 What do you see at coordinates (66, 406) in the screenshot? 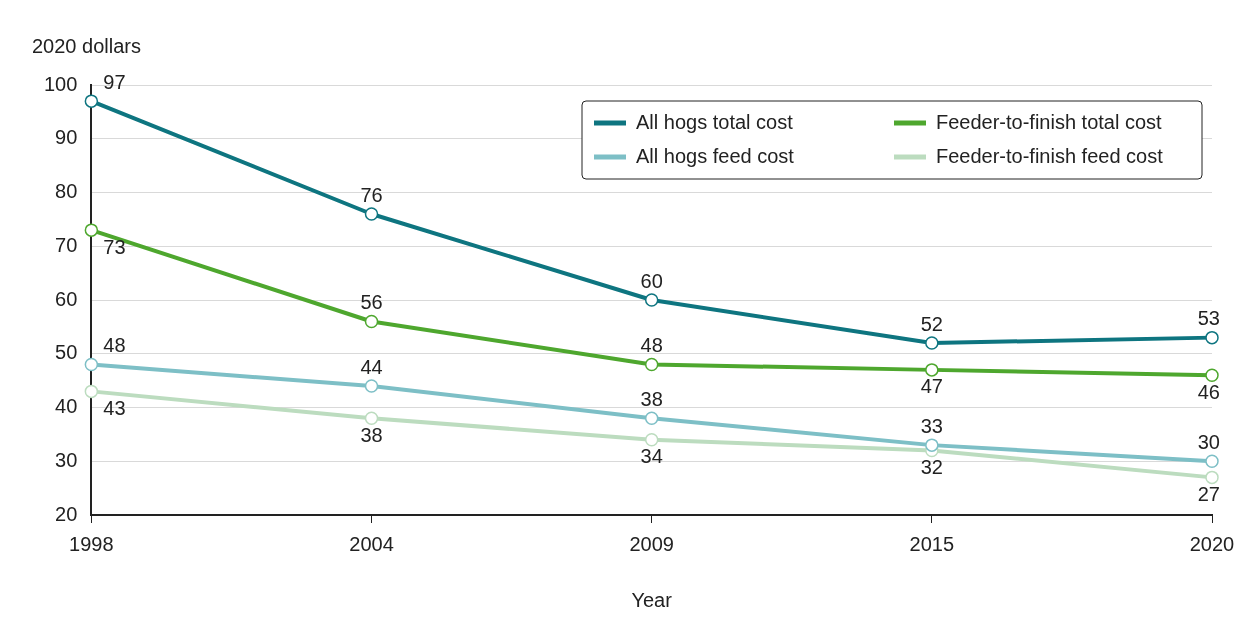
I see `y-tick-label: 40` at bounding box center [66, 406].